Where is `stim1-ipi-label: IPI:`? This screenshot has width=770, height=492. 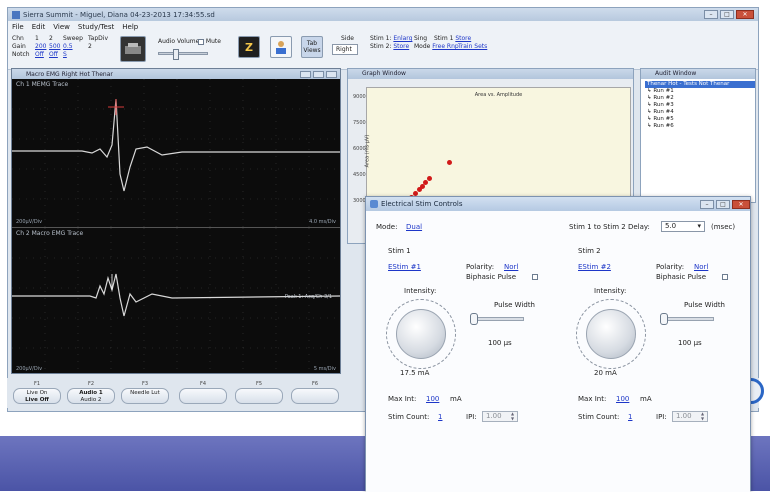
stim1-ipi-label: IPI: is located at coordinates (471, 417).